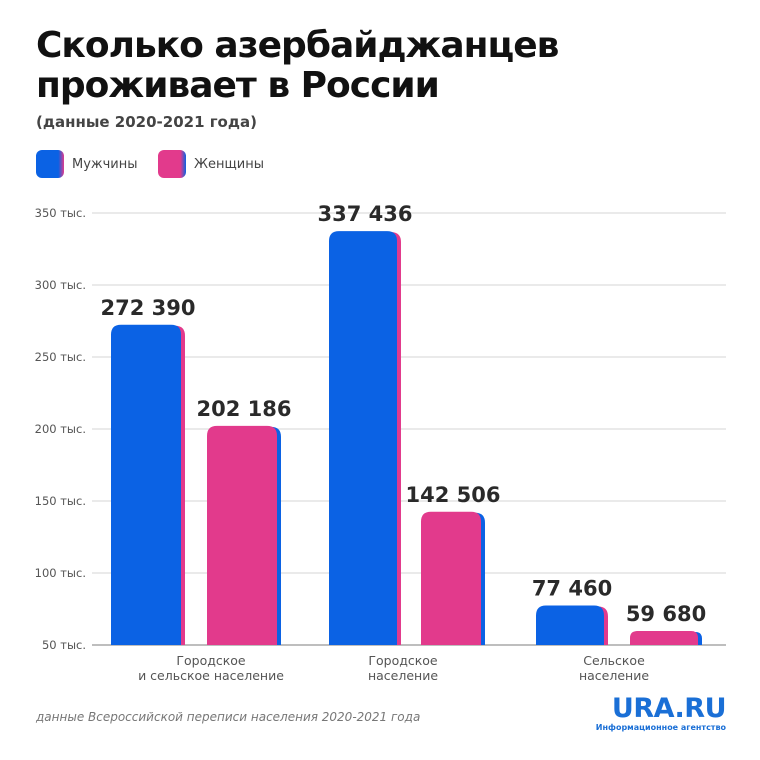  Describe the element at coordinates (105, 164) in the screenshot. I see `legend-label-men: Мужчины` at that location.